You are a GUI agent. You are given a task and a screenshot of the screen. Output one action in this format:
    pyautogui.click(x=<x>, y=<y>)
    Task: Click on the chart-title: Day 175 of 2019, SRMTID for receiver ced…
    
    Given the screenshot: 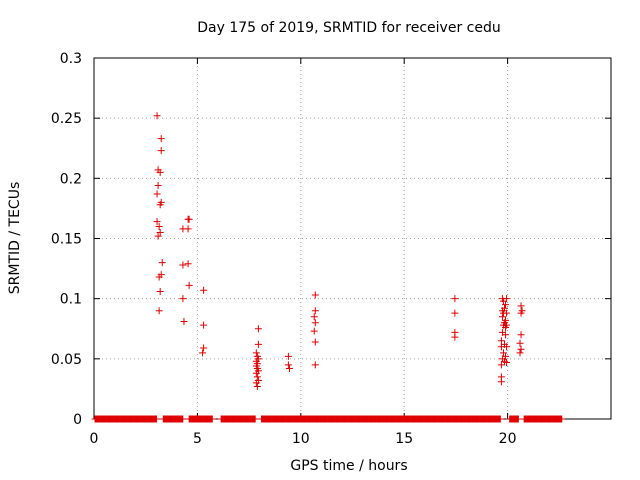 What is the action you would take?
    pyautogui.click(x=348, y=28)
    